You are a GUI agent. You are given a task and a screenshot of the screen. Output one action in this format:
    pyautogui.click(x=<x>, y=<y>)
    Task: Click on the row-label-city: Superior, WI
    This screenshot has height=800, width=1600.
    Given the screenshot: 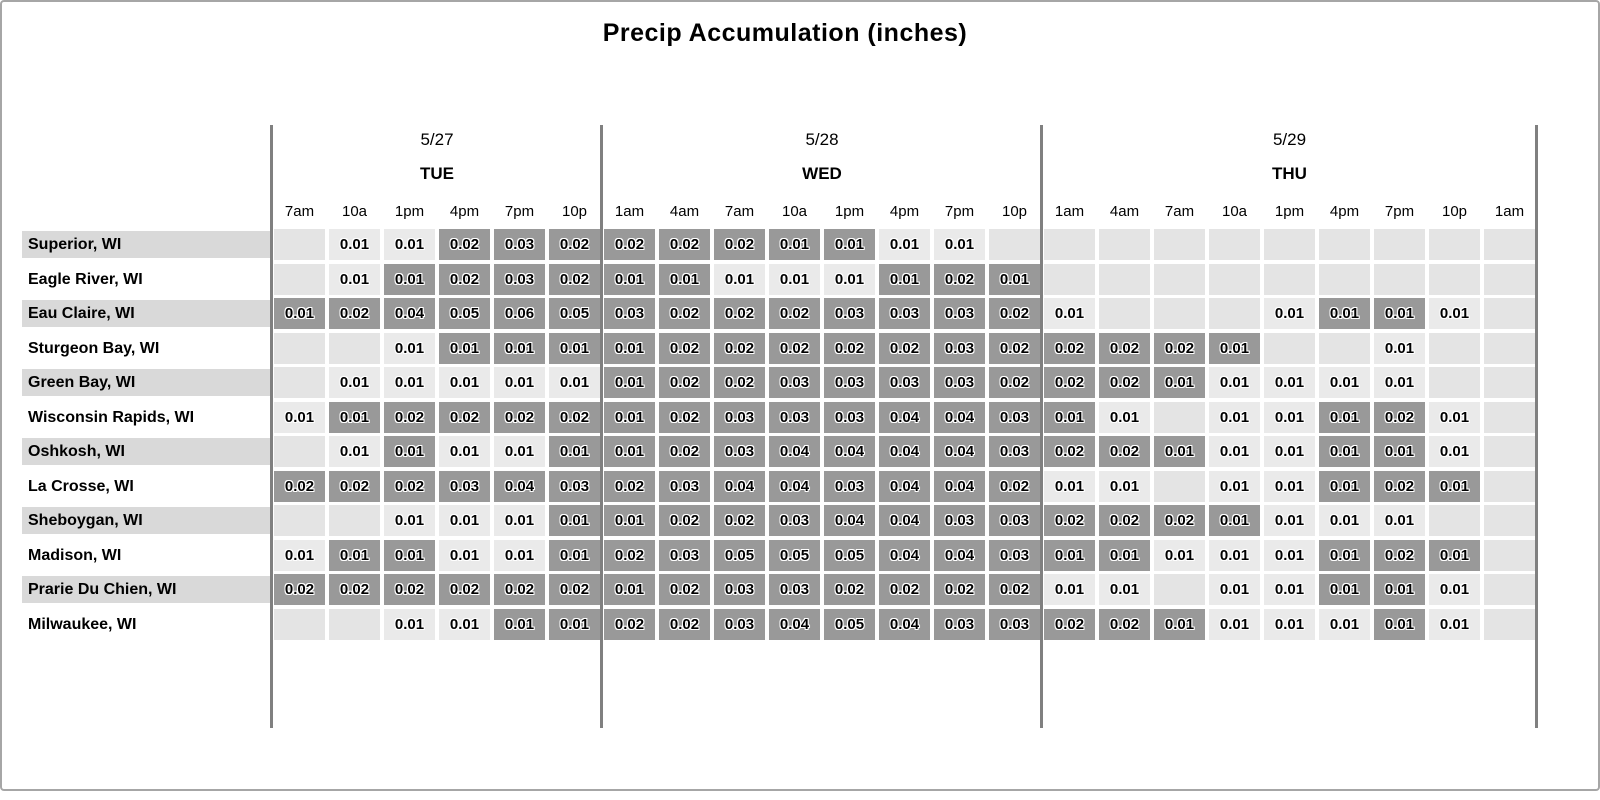 What is the action you would take?
    pyautogui.click(x=146, y=244)
    